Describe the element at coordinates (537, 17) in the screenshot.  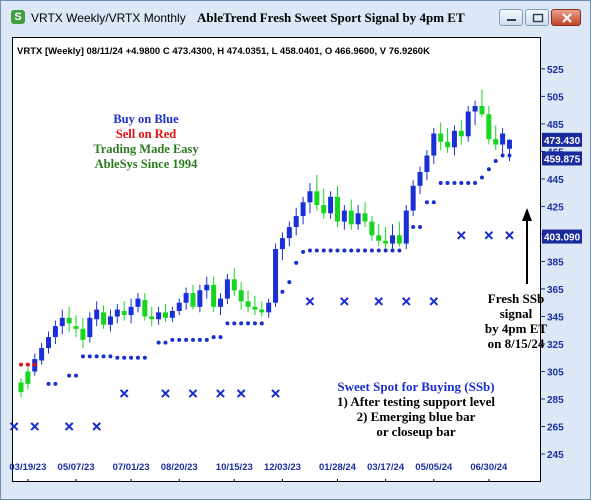
I see `maximize-button` at that location.